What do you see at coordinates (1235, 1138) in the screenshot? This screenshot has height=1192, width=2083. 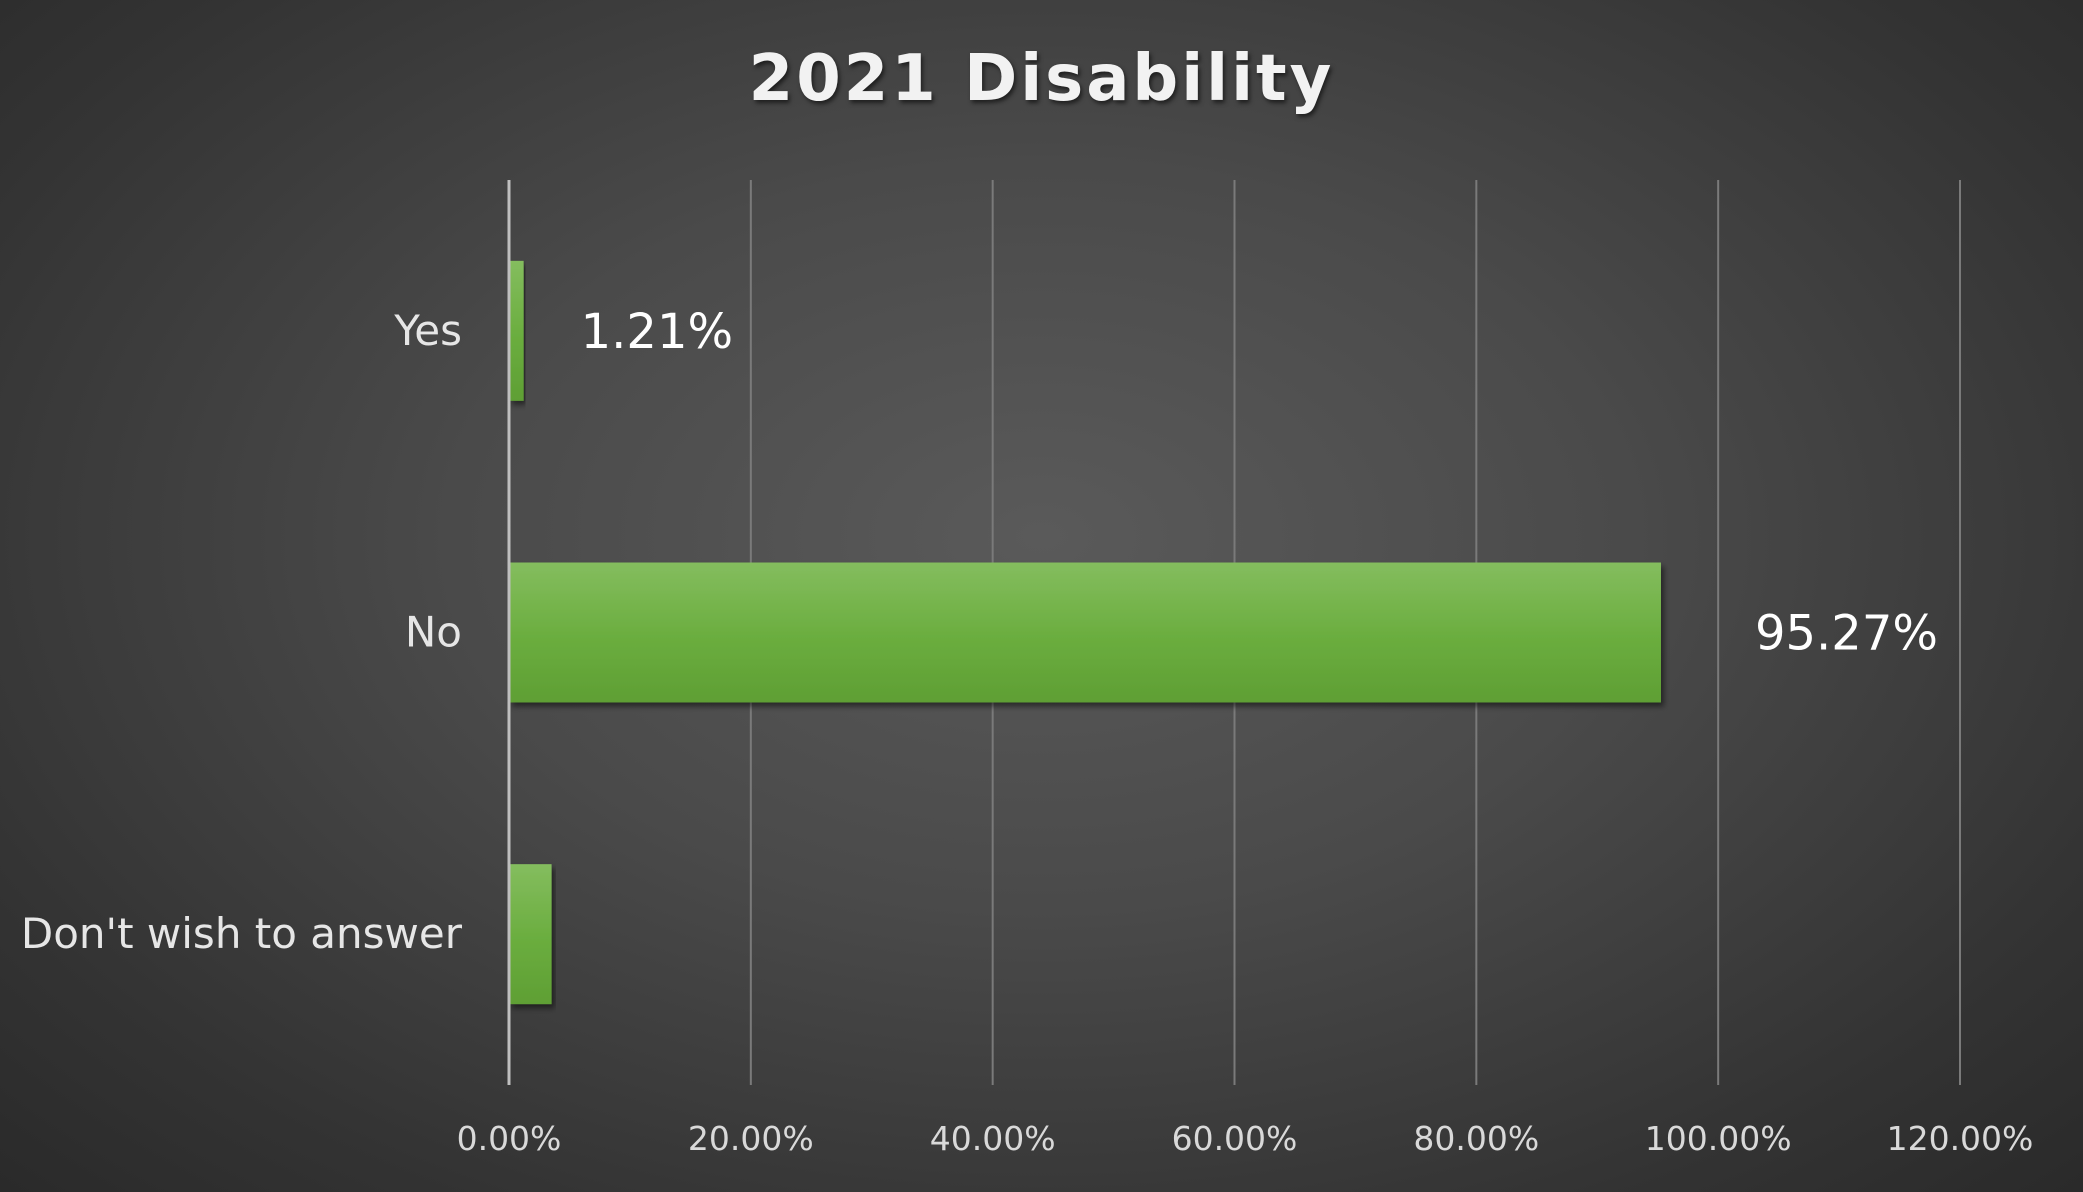 I see `x-tick-label: 60.00%` at bounding box center [1235, 1138].